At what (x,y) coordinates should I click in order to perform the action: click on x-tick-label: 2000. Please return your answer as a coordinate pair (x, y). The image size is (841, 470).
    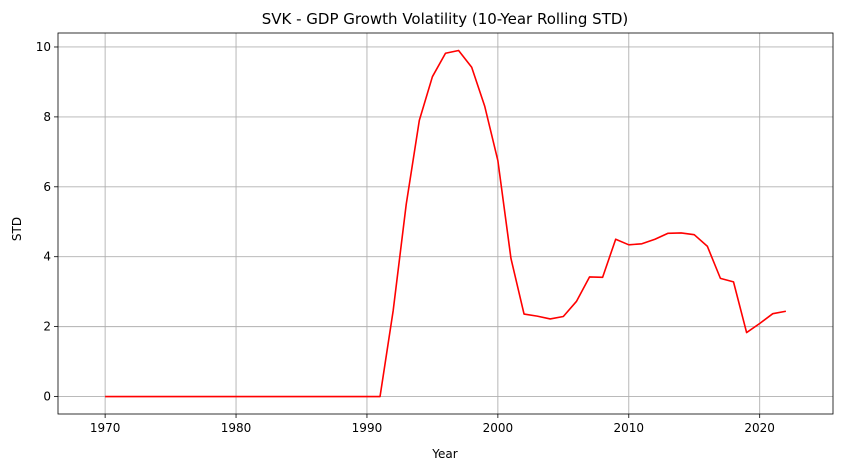
    Looking at the image, I should click on (498, 428).